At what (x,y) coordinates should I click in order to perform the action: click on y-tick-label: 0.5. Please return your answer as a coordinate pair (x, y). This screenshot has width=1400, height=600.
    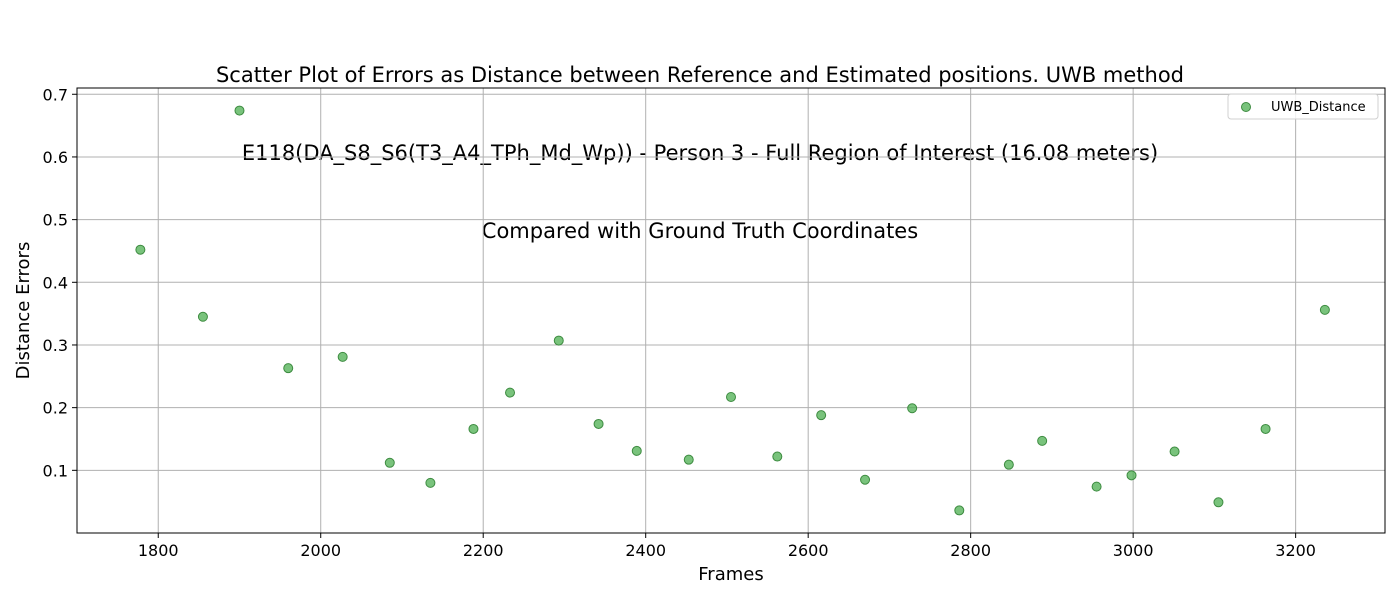
    Looking at the image, I should click on (55, 220).